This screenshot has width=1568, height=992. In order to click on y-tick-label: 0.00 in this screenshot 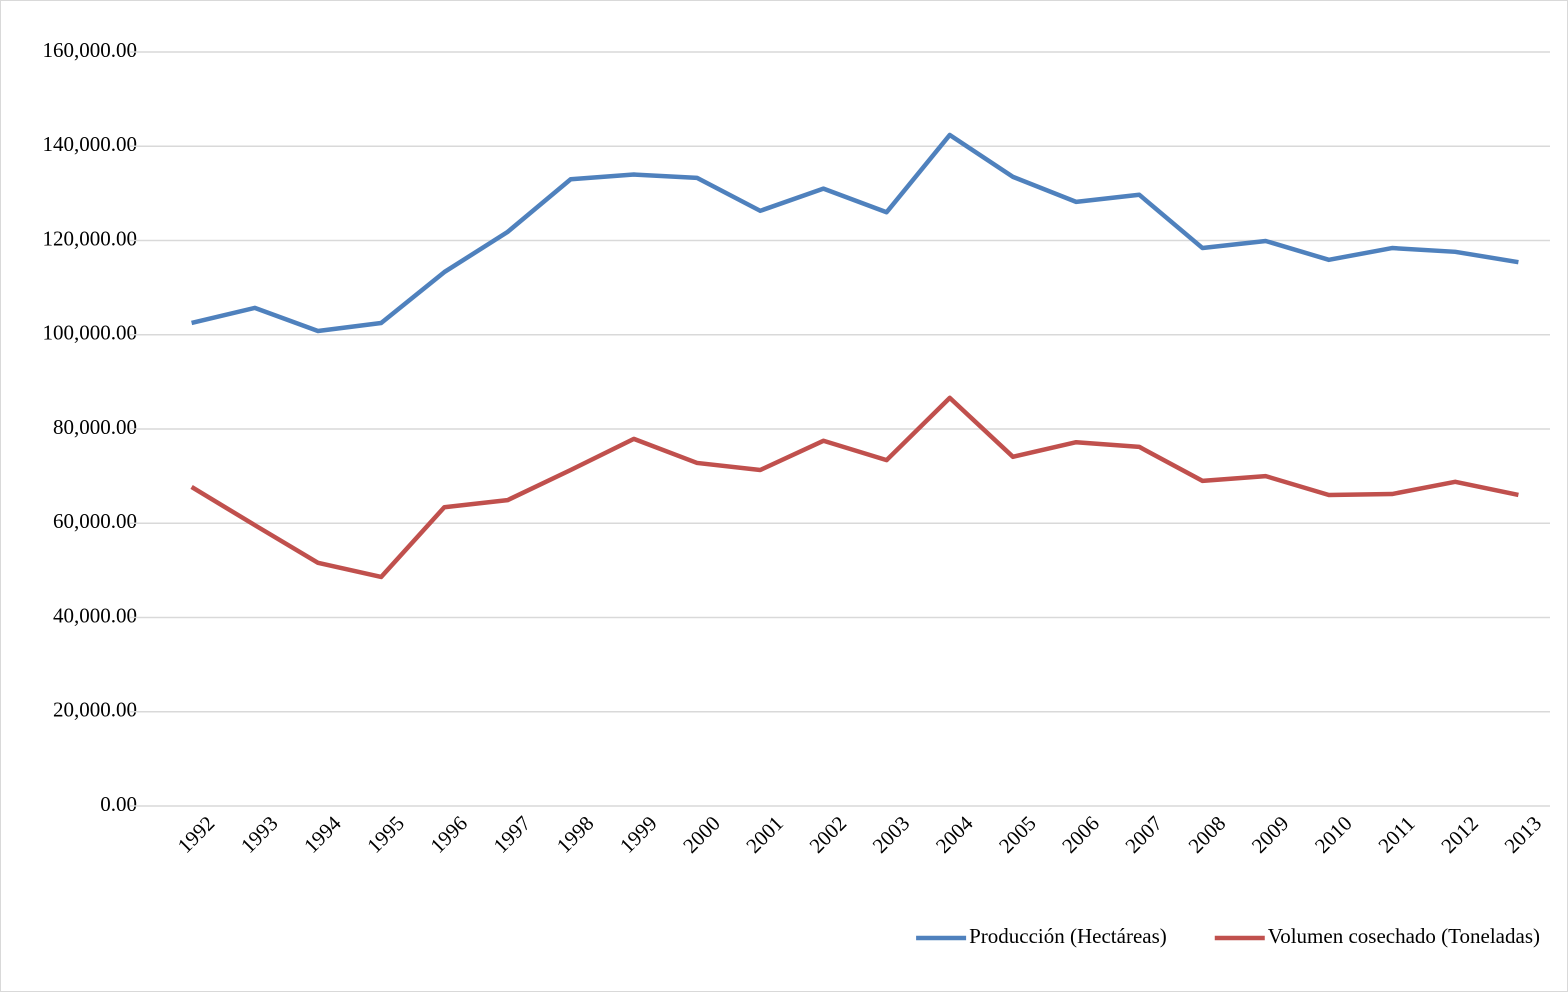, I will do `click(118, 804)`.